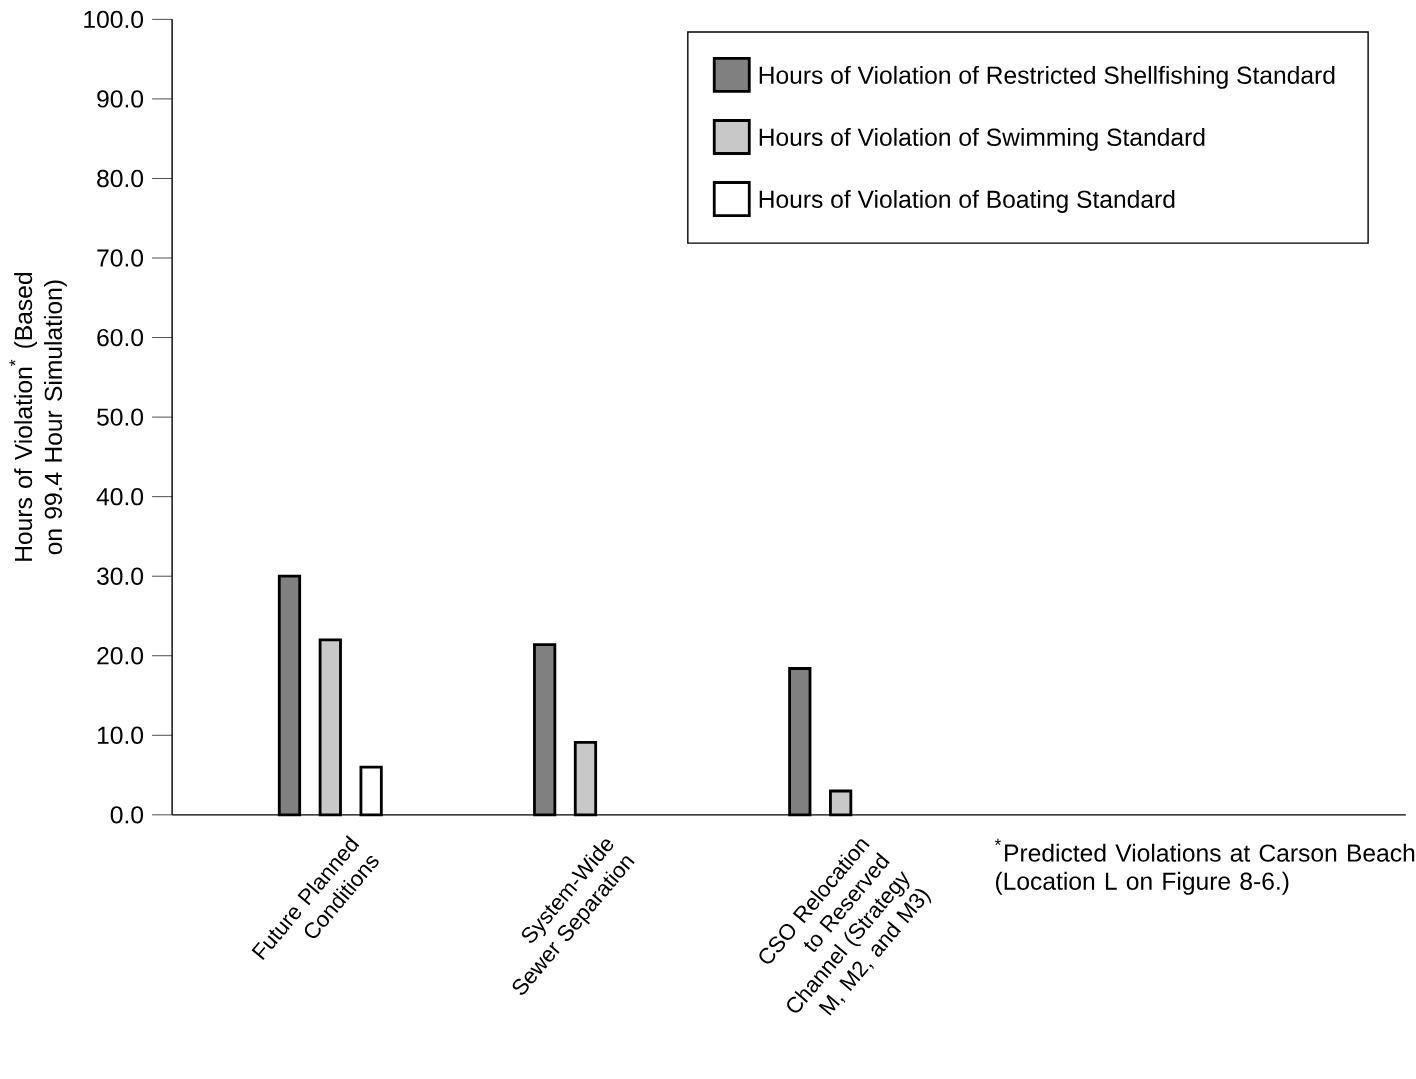  What do you see at coordinates (120, 576) in the screenshot?
I see `y-tick-label: 30.0` at bounding box center [120, 576].